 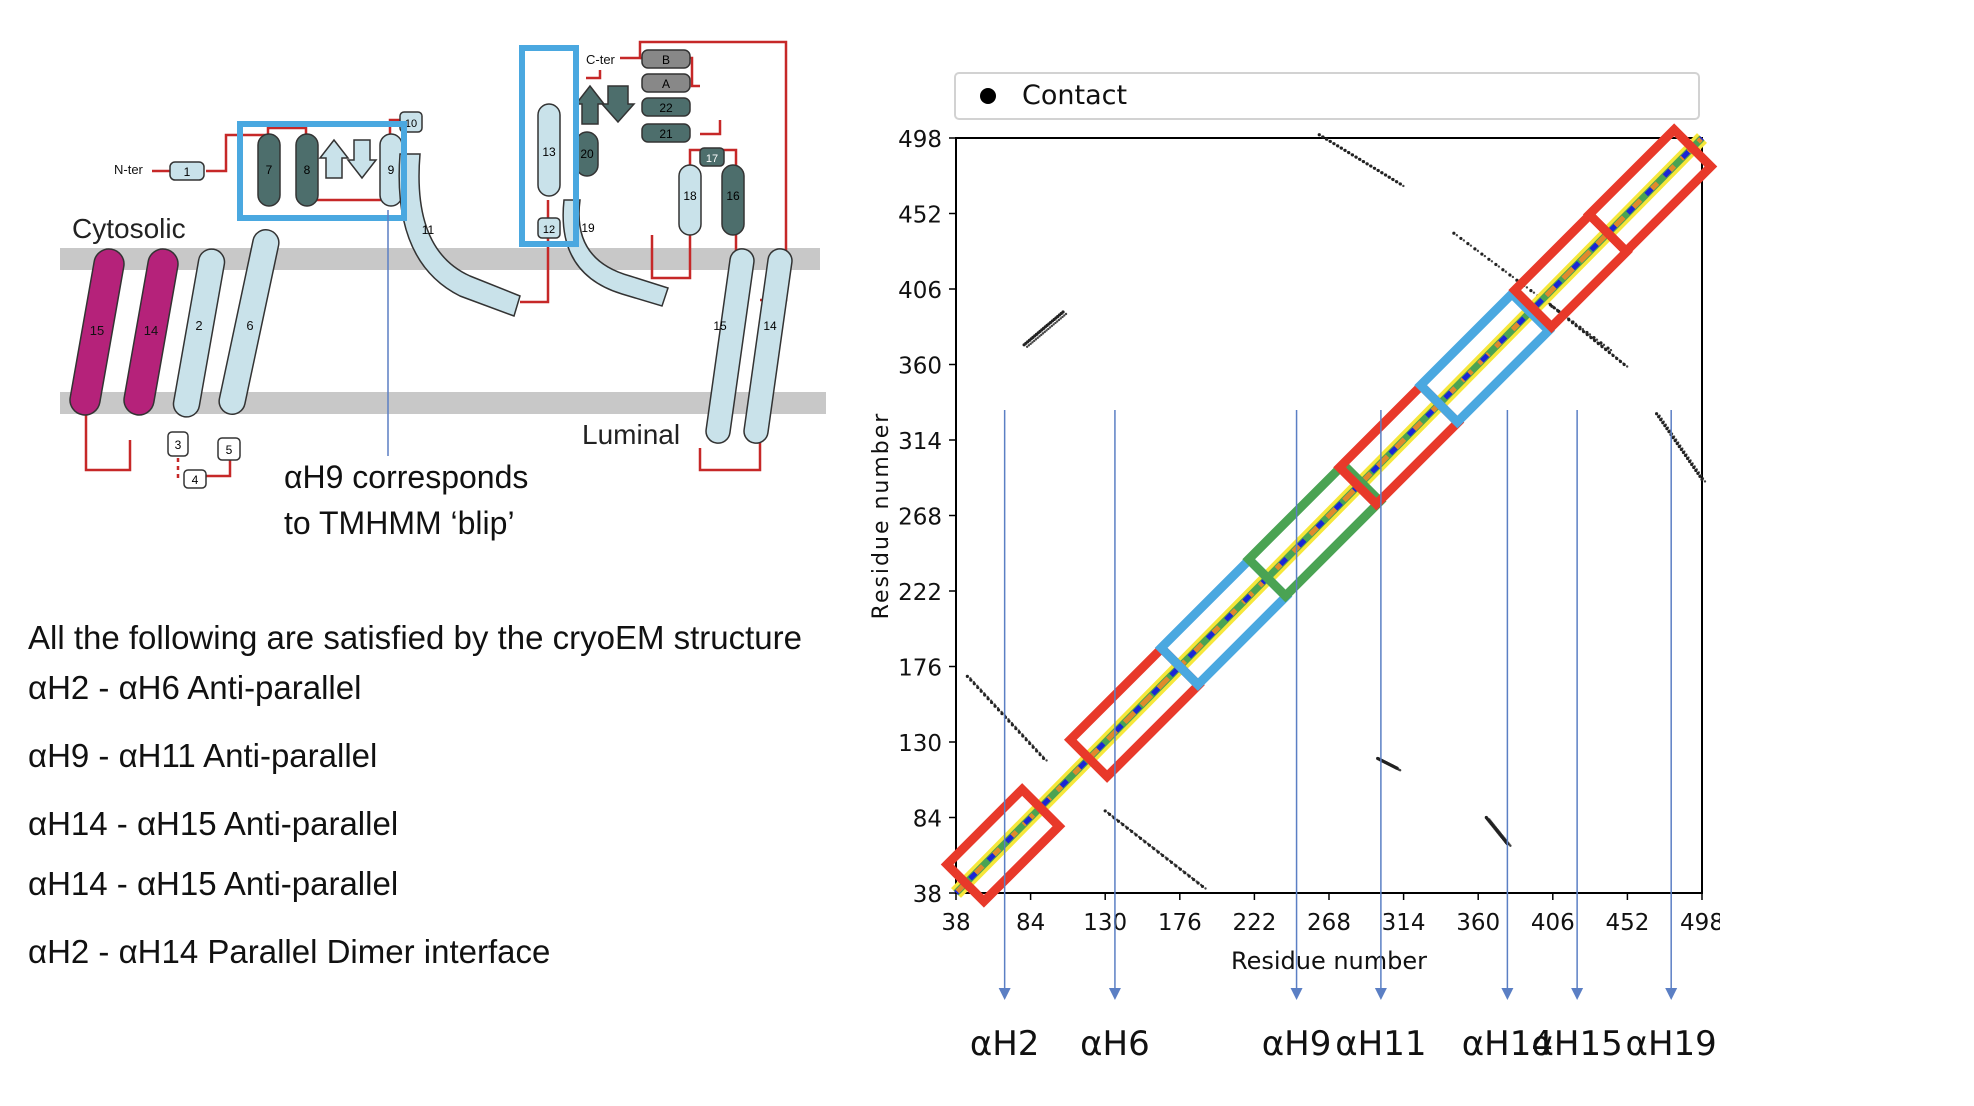 I want to click on c-ter-label: C-ter, so click(x=601, y=59).